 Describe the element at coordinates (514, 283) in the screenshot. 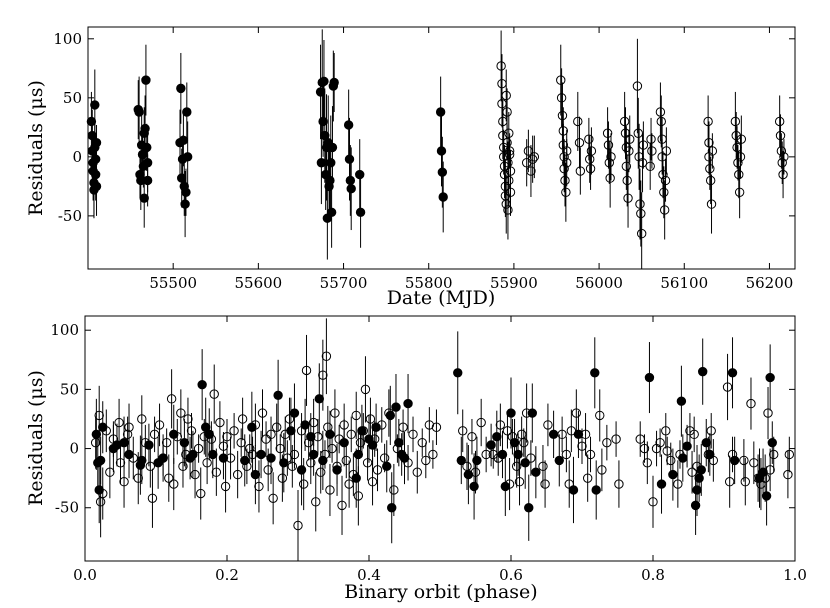

I see `x-tick-label: 55900` at that location.